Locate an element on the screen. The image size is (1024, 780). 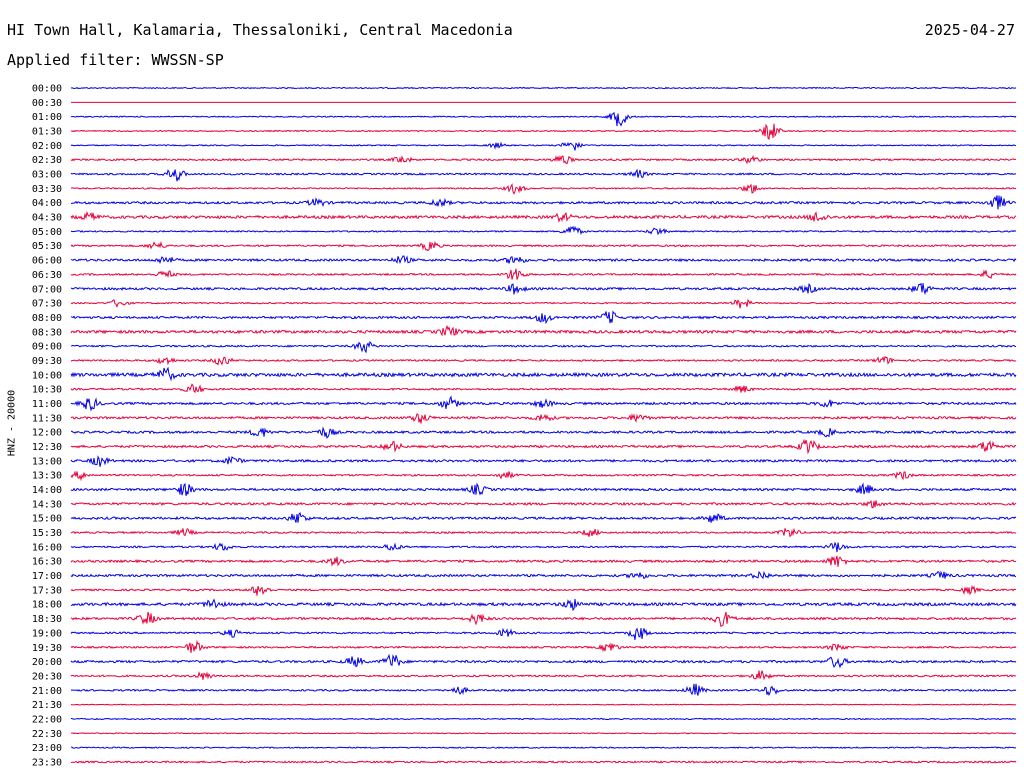
filter-label: Applied filter: WWSSN-SP is located at coordinates (115, 60).